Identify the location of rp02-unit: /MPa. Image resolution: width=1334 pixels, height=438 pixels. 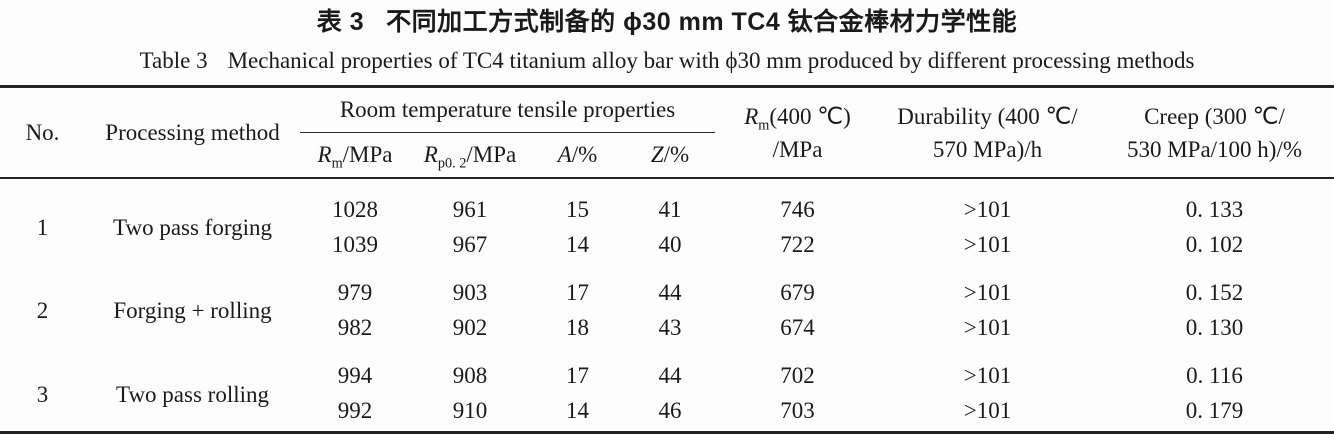
(491, 154).